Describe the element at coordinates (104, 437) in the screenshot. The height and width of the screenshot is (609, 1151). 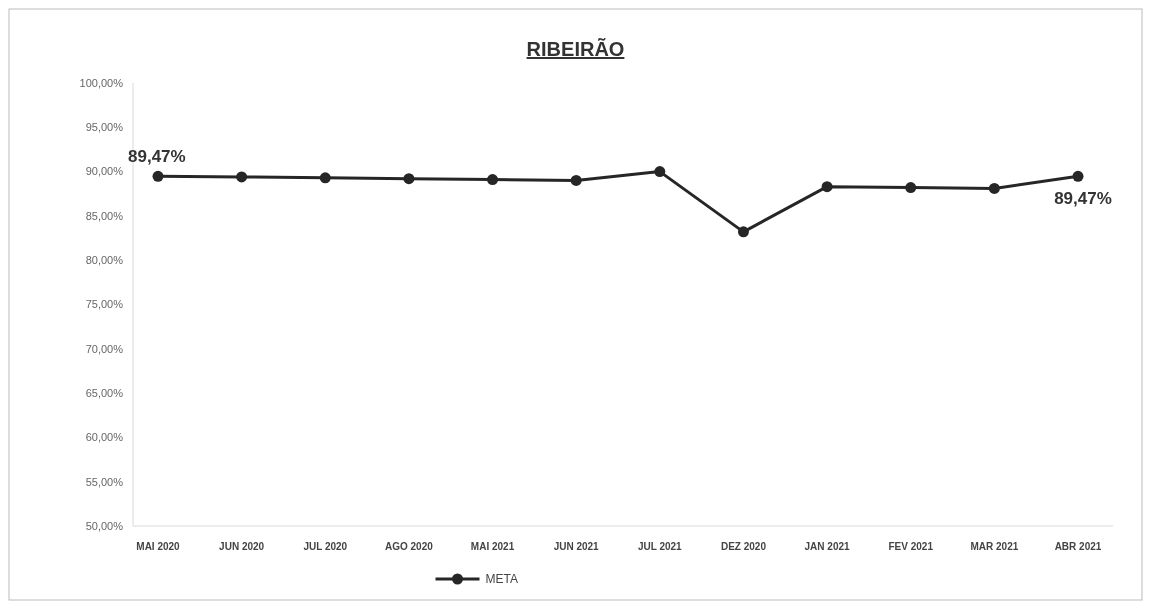
I see `y-tick-label: 60,00%` at that location.